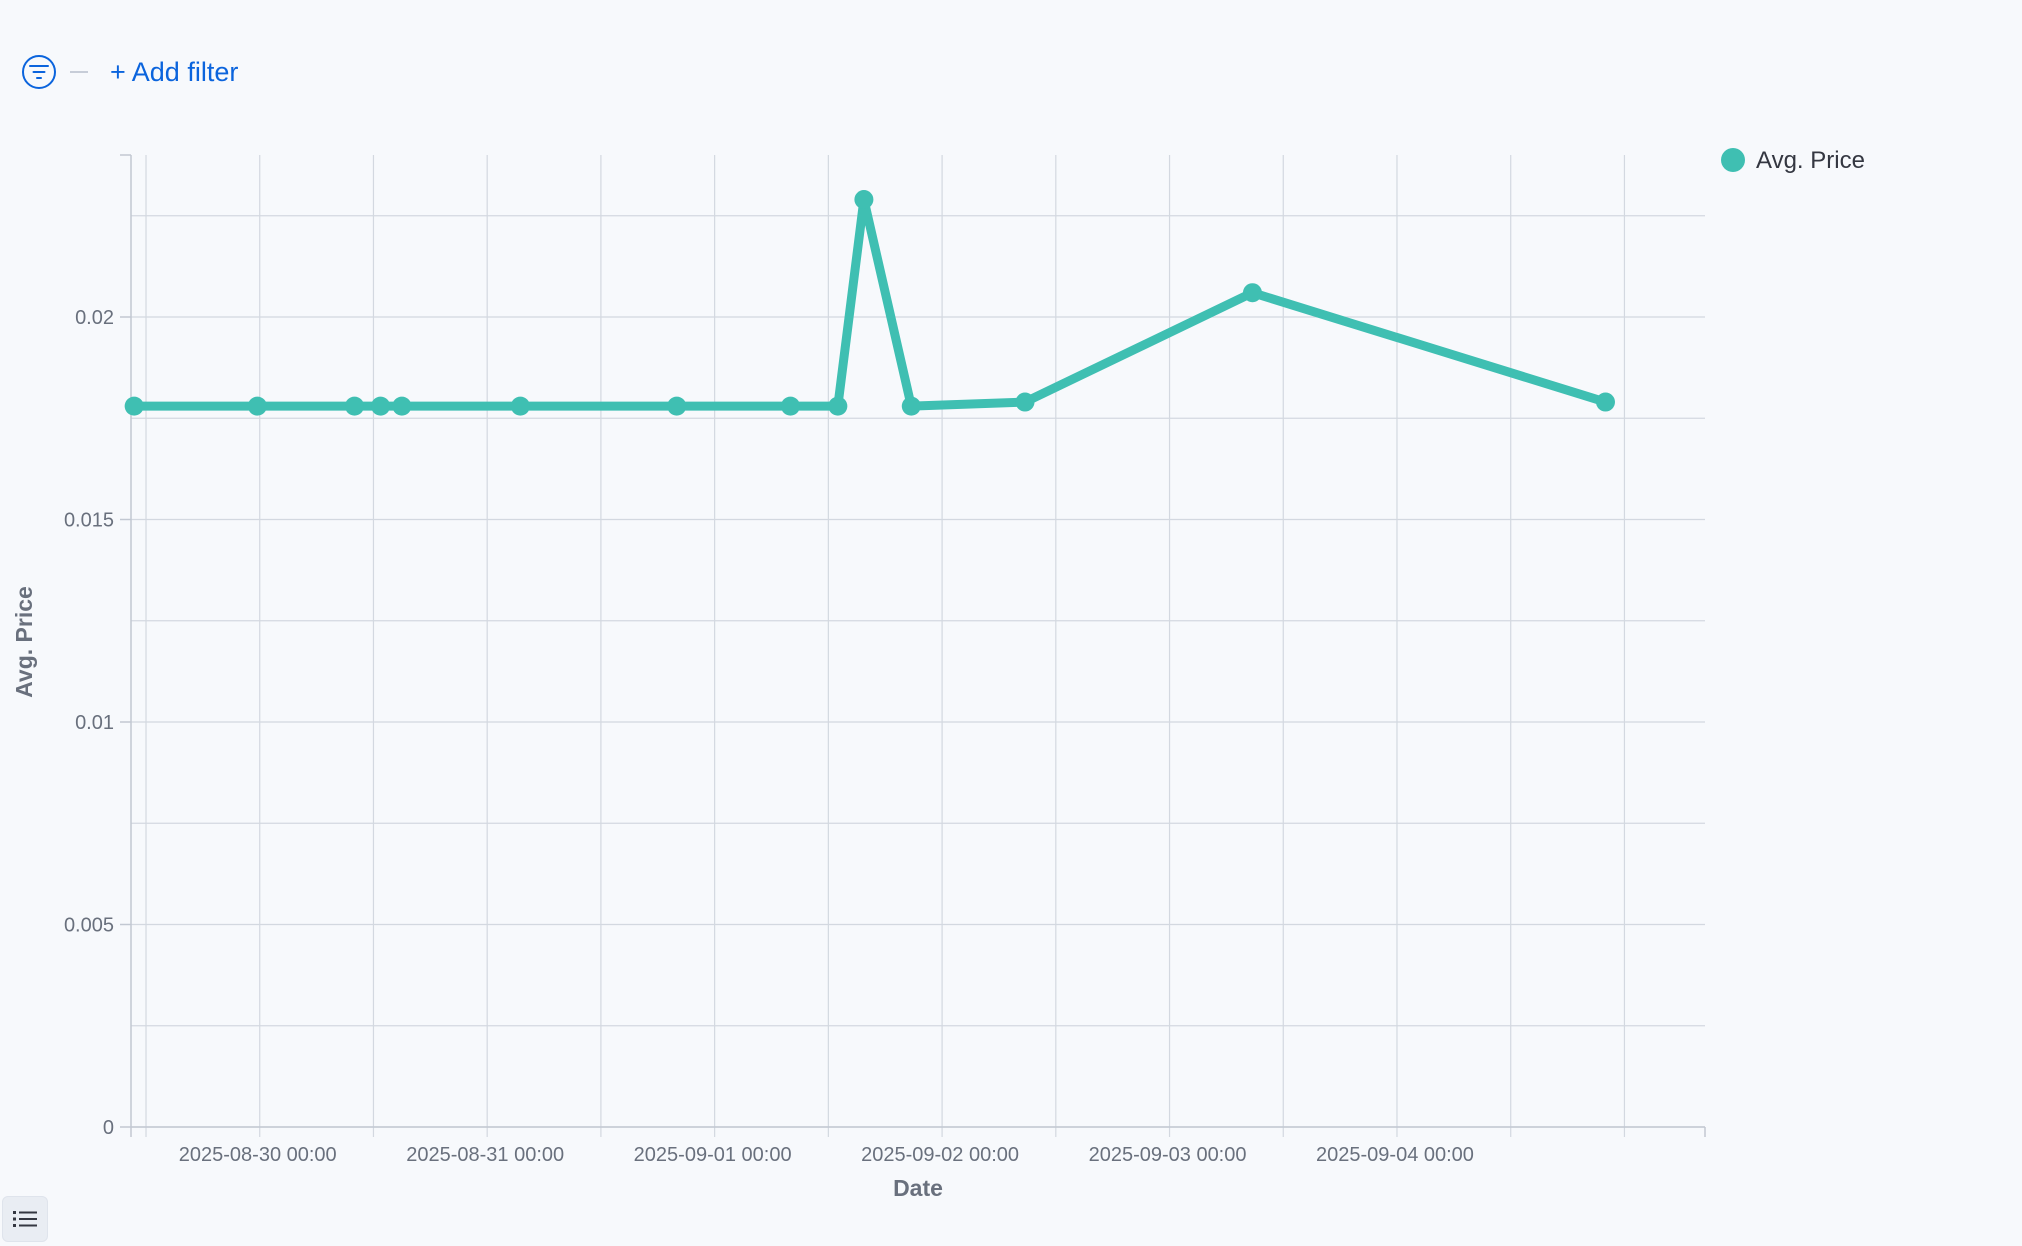  What do you see at coordinates (108, 1128) in the screenshot?
I see `y-tick-label: 0` at bounding box center [108, 1128].